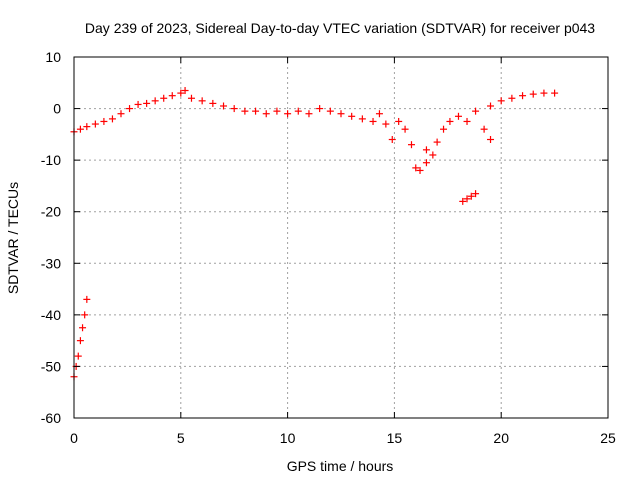 This screenshot has height=480, width=640. What do you see at coordinates (181, 438) in the screenshot?
I see `x-tick-label: 5` at bounding box center [181, 438].